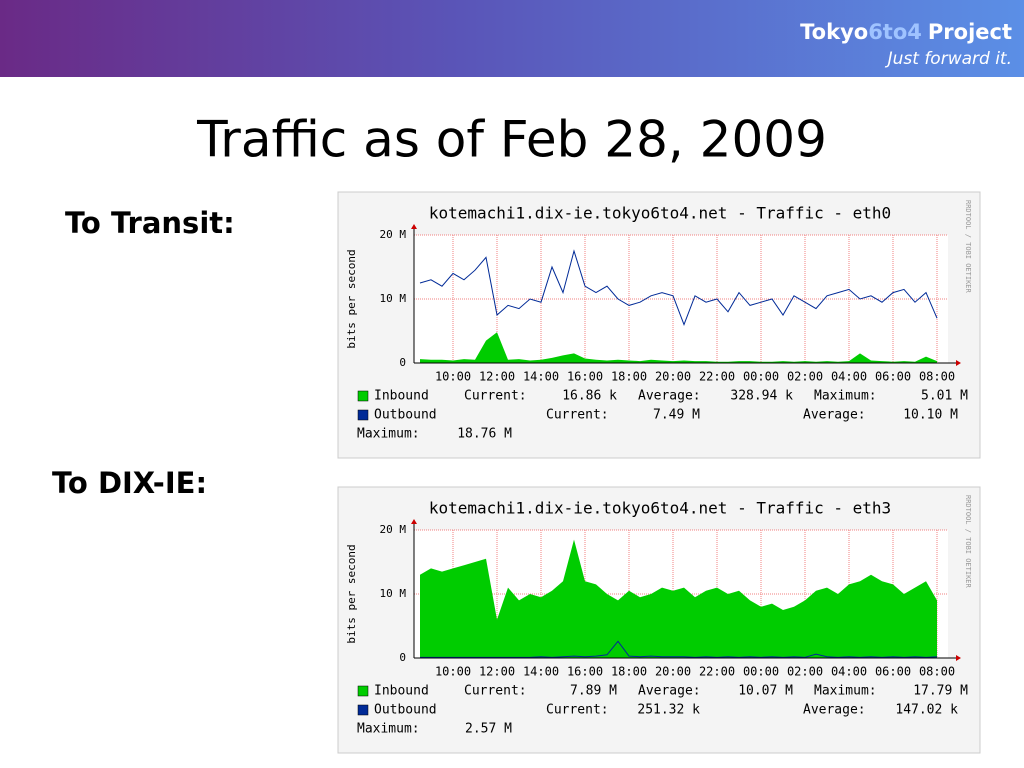 The height and width of the screenshot is (768, 1024). I want to click on stat-value: 16.86 k, so click(589, 396).